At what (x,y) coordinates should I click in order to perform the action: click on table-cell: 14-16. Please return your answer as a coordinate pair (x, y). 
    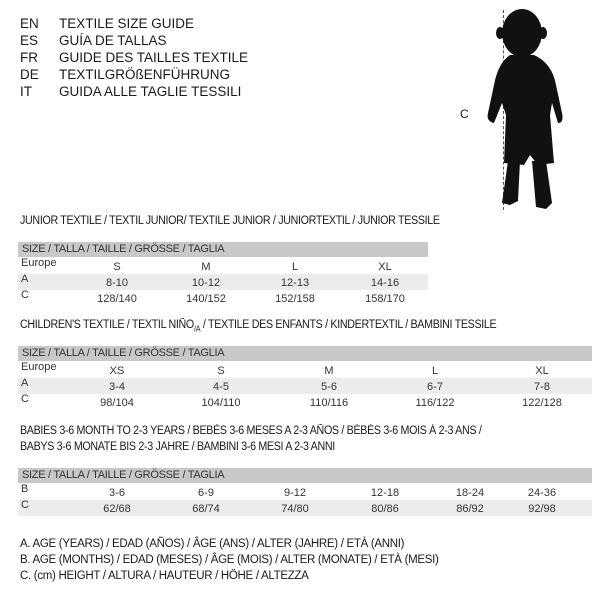
    Looking at the image, I should click on (385, 283).